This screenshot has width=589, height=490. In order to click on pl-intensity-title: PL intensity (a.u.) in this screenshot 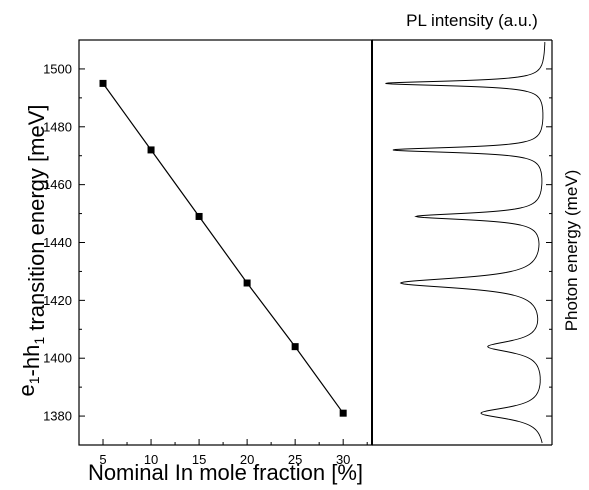, I will do `click(472, 20)`.